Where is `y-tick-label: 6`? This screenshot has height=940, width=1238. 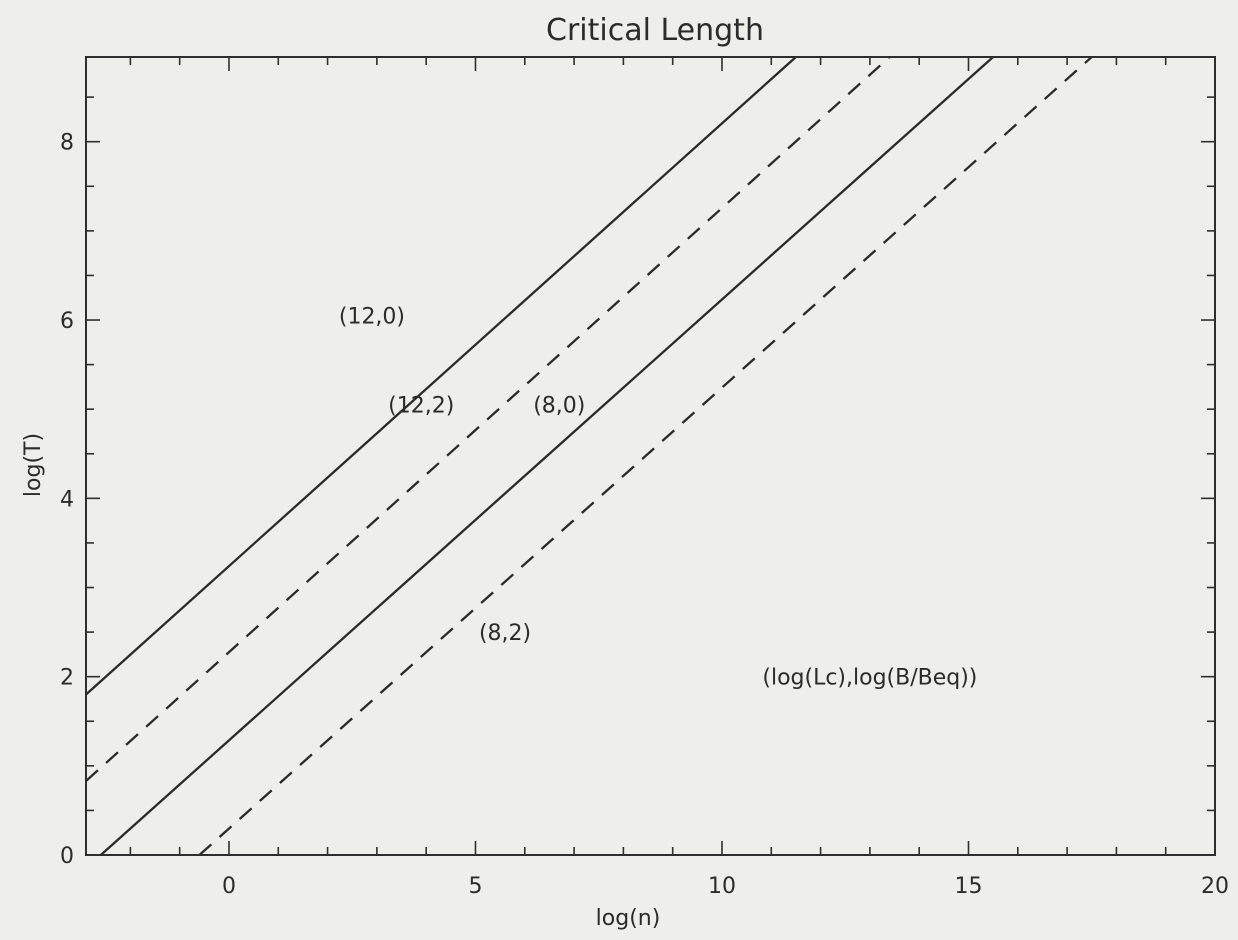
y-tick-label: 6 is located at coordinates (67, 321).